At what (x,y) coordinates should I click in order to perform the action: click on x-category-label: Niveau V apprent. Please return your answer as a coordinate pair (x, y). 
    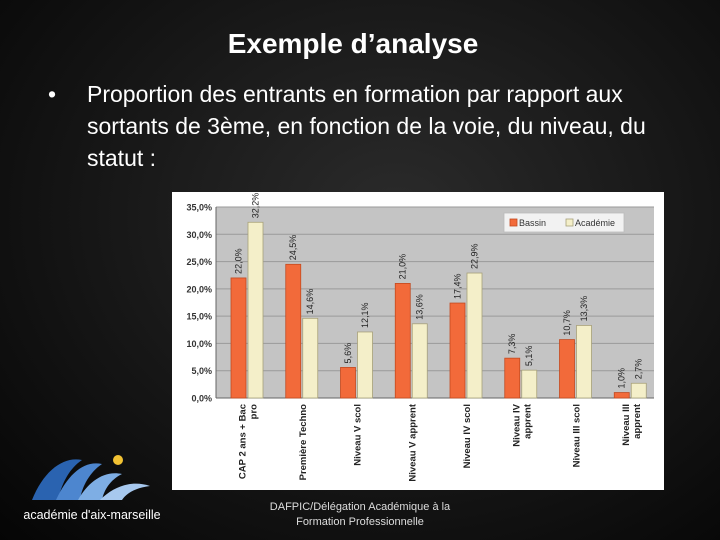
    Looking at the image, I should click on (412, 442).